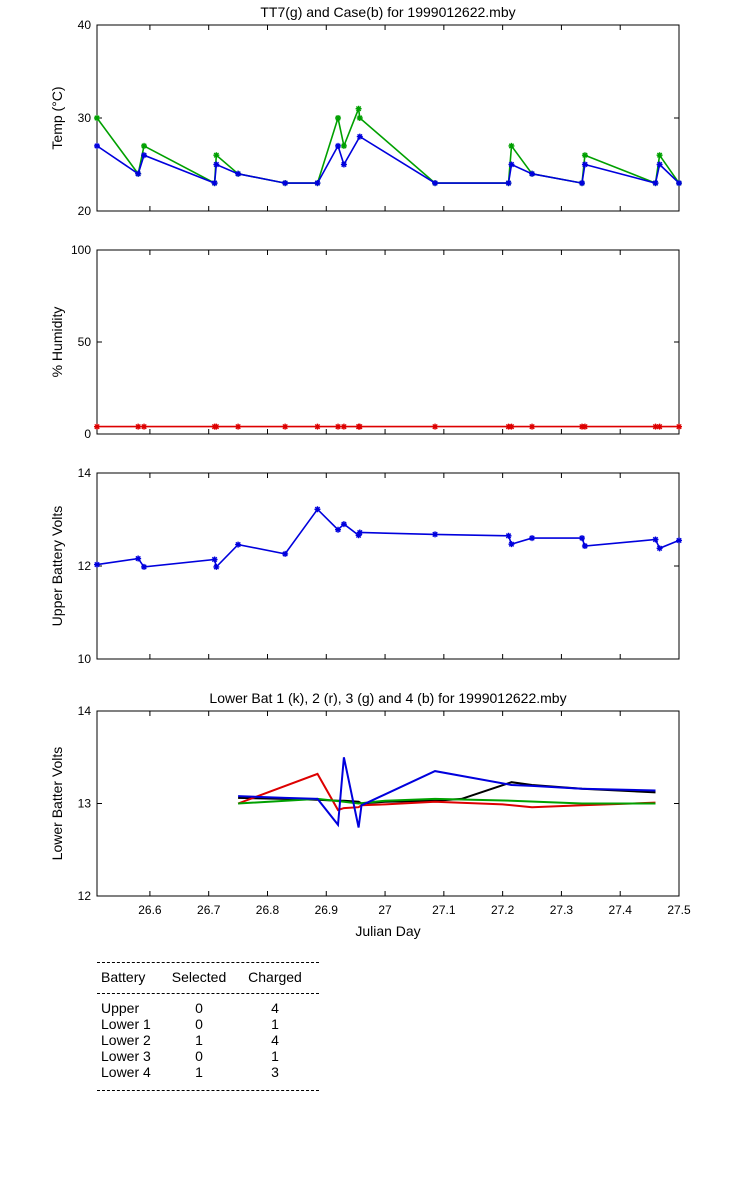 The image size is (750, 1200). Describe the element at coordinates (208, 1090) in the screenshot. I see `table-bottom-rule` at that location.